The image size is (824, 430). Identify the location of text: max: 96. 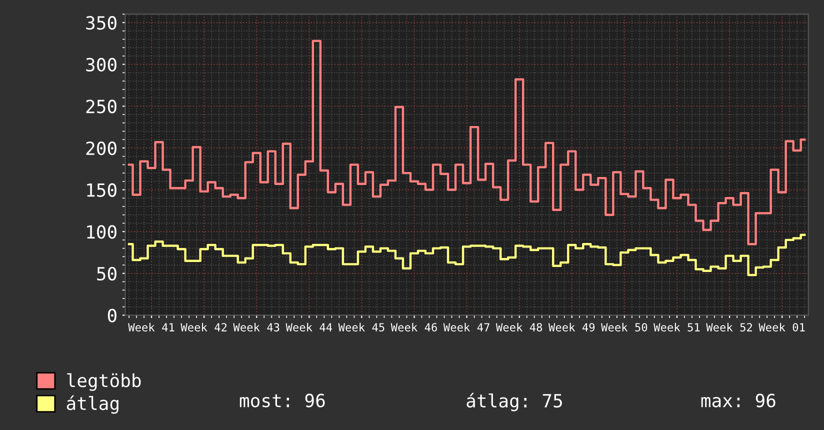
(738, 401).